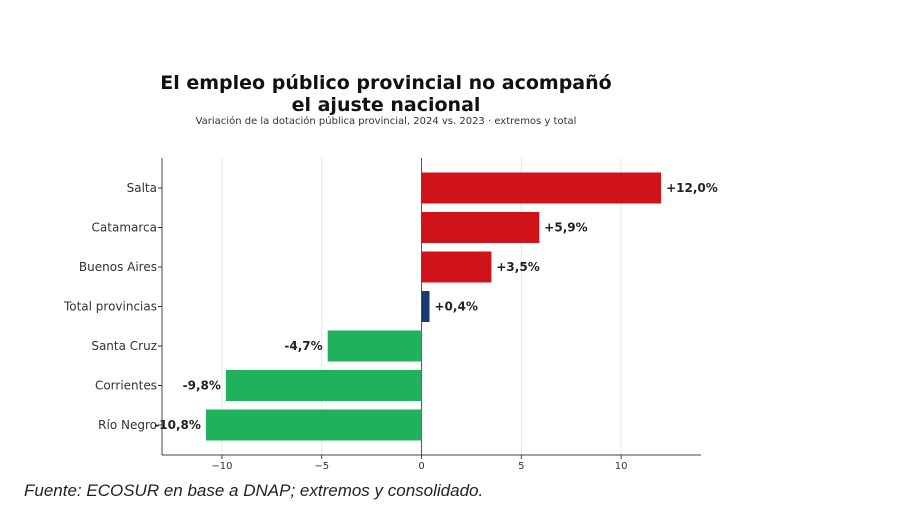 The height and width of the screenshot is (505, 900). Describe the element at coordinates (456, 307) in the screenshot. I see `data-label-3: +0,4%` at that location.